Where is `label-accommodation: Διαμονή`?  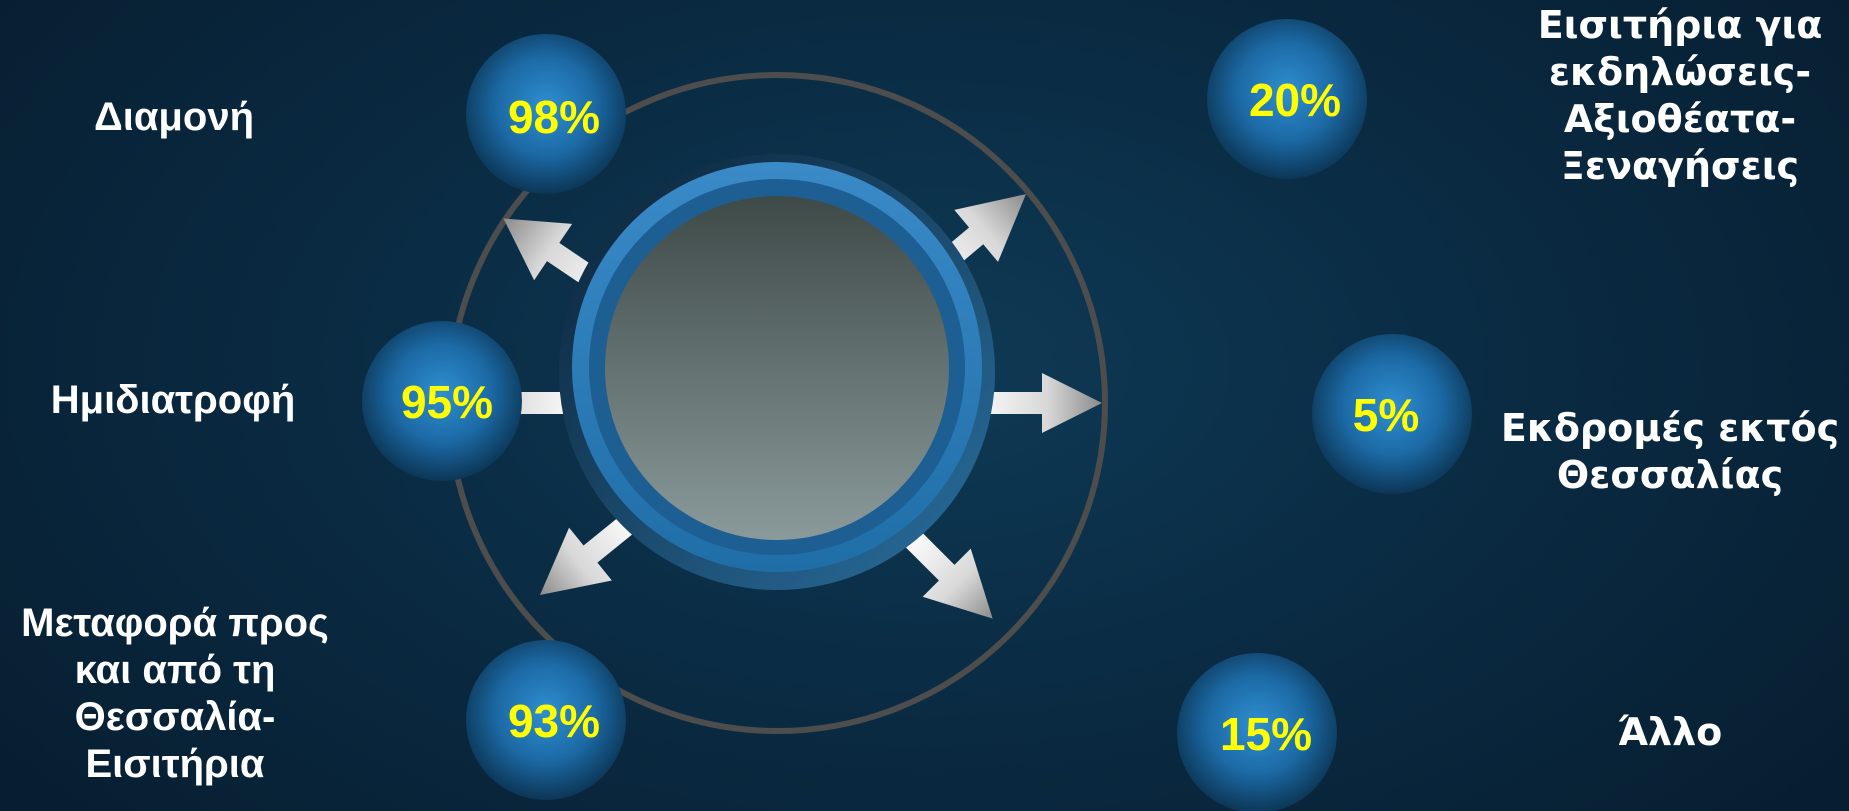
label-accommodation: Διαμονή is located at coordinates (174, 117).